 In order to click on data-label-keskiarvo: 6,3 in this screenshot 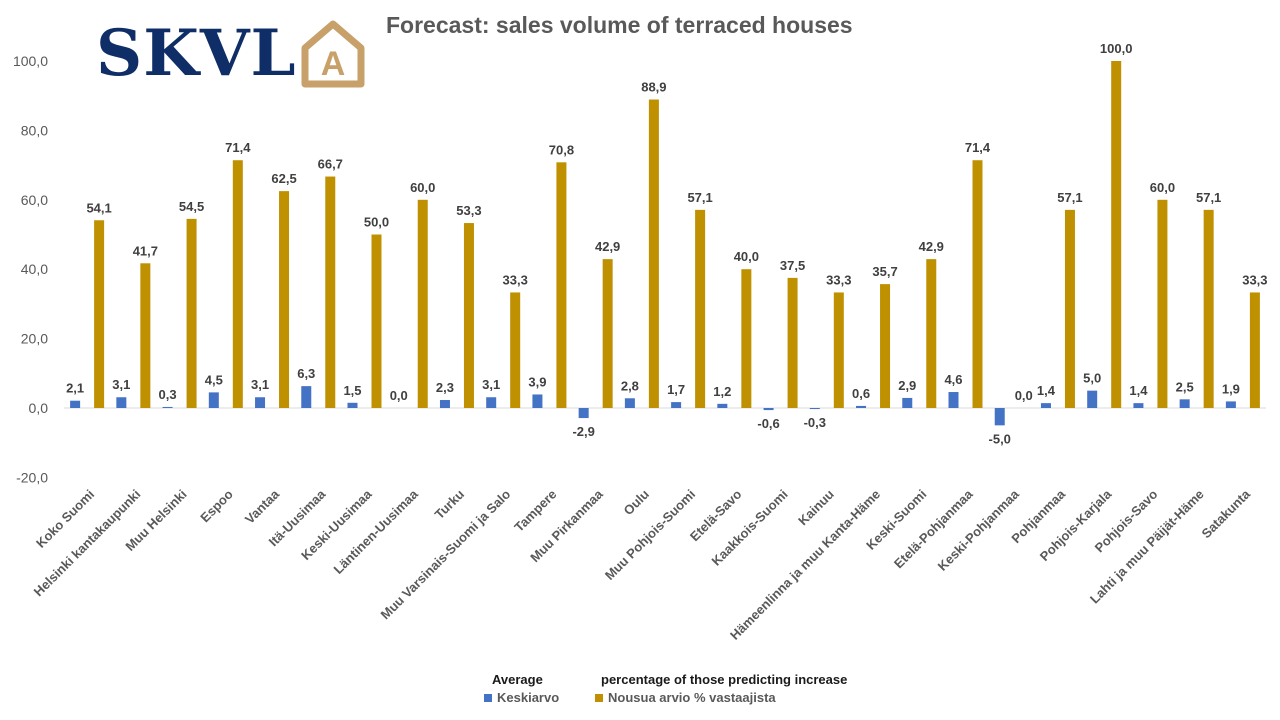, I will do `click(306, 373)`.